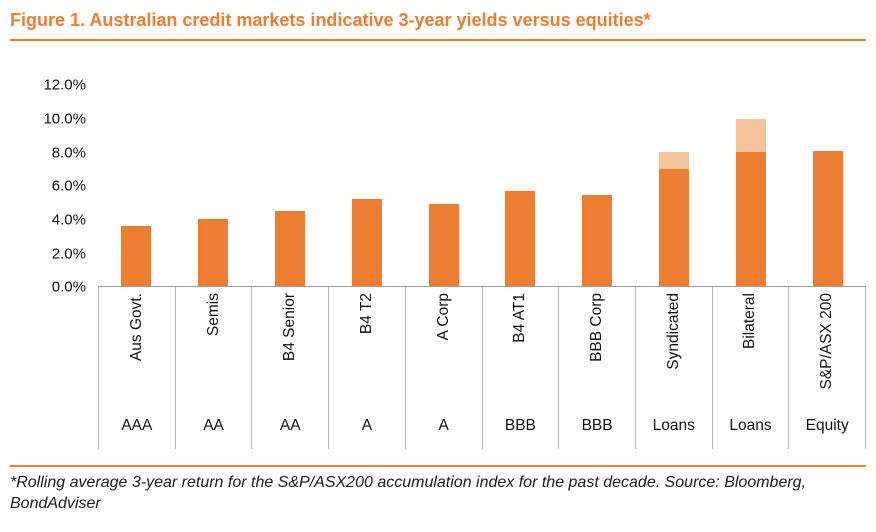  I want to click on y-tick-label: 8.0%, so click(68, 153).